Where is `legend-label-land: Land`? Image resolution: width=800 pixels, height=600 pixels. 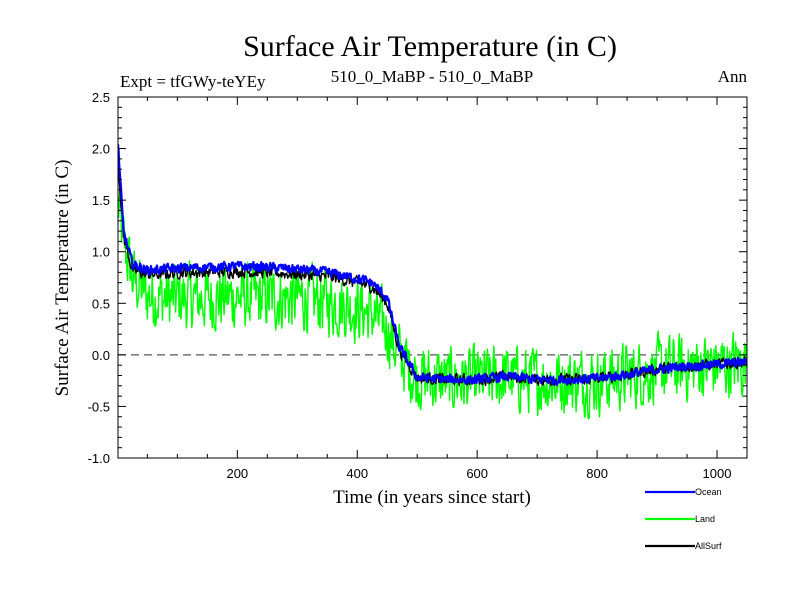
legend-label-land: Land is located at coordinates (705, 519).